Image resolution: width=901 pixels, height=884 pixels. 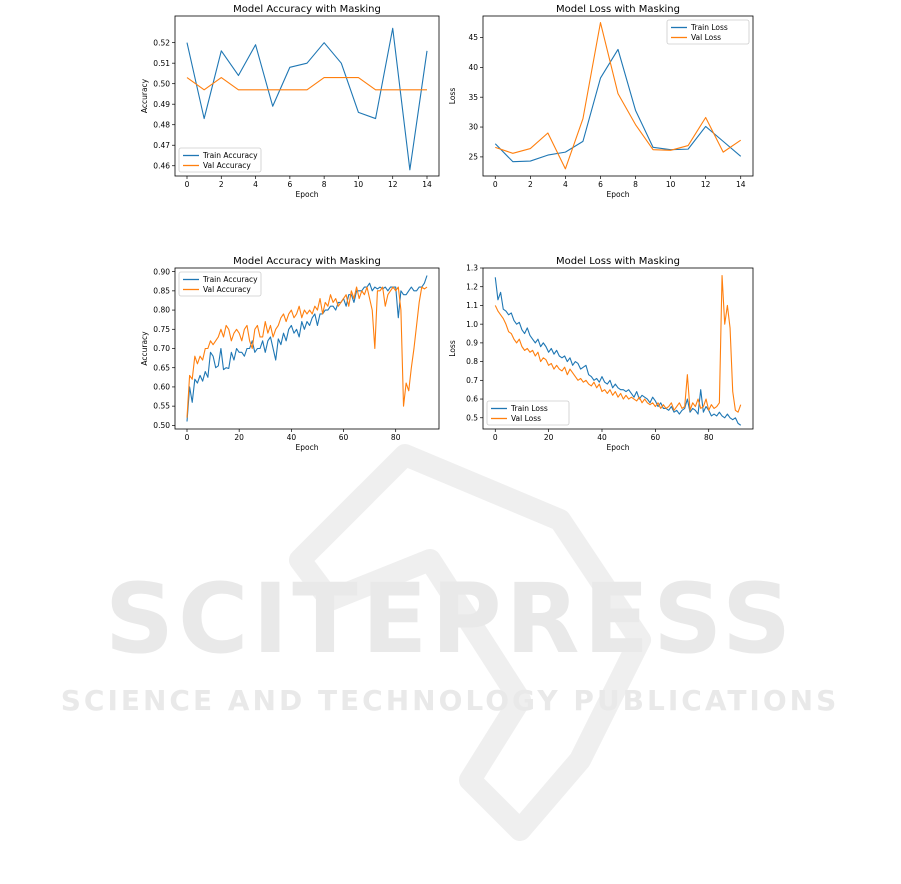 What do you see at coordinates (472, 380) in the screenshot?
I see `y-tick-label: 0.7` at bounding box center [472, 380].